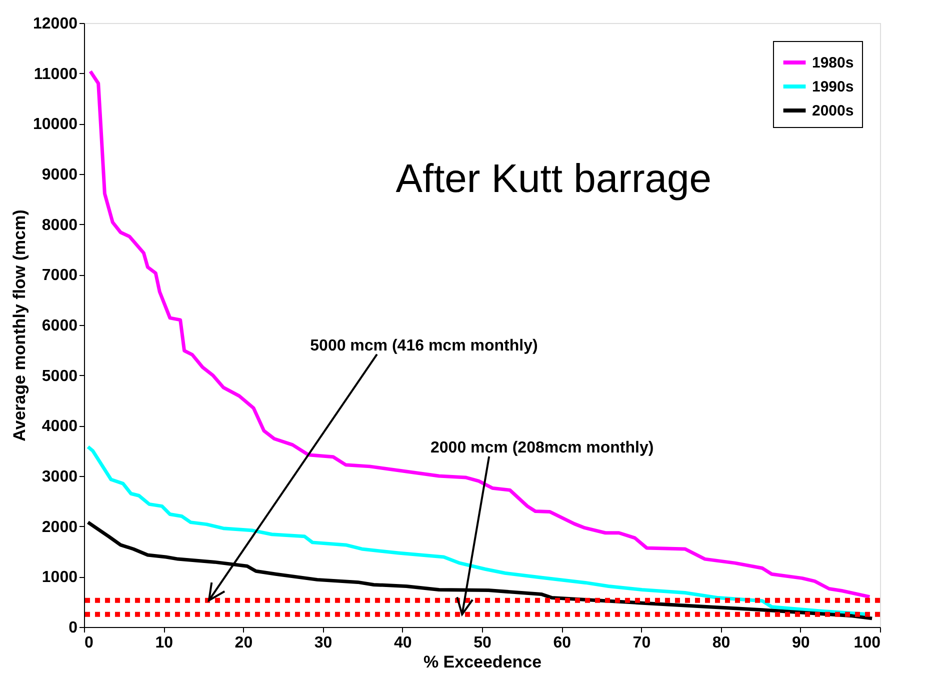  I want to click on x-tick-label: 50, so click(483, 643).